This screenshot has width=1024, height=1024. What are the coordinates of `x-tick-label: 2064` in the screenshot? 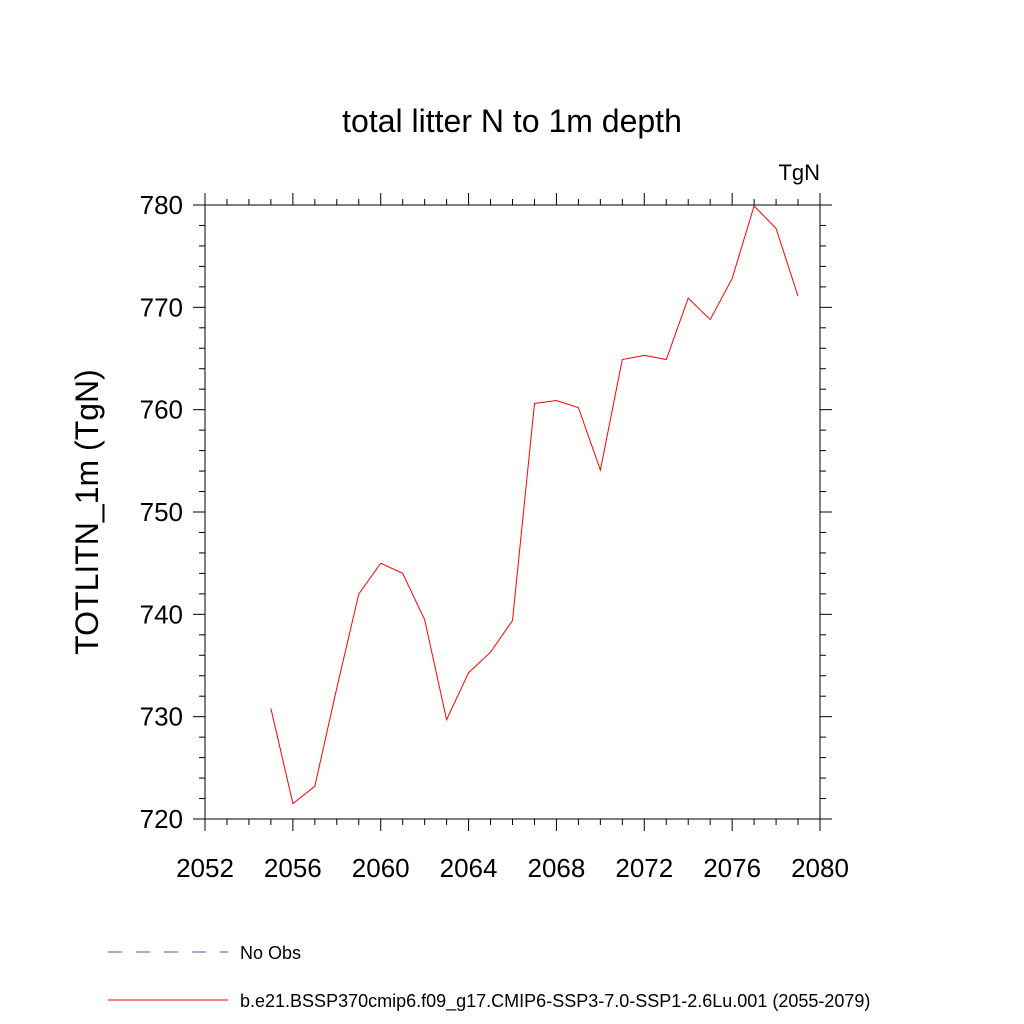 It's located at (469, 868).